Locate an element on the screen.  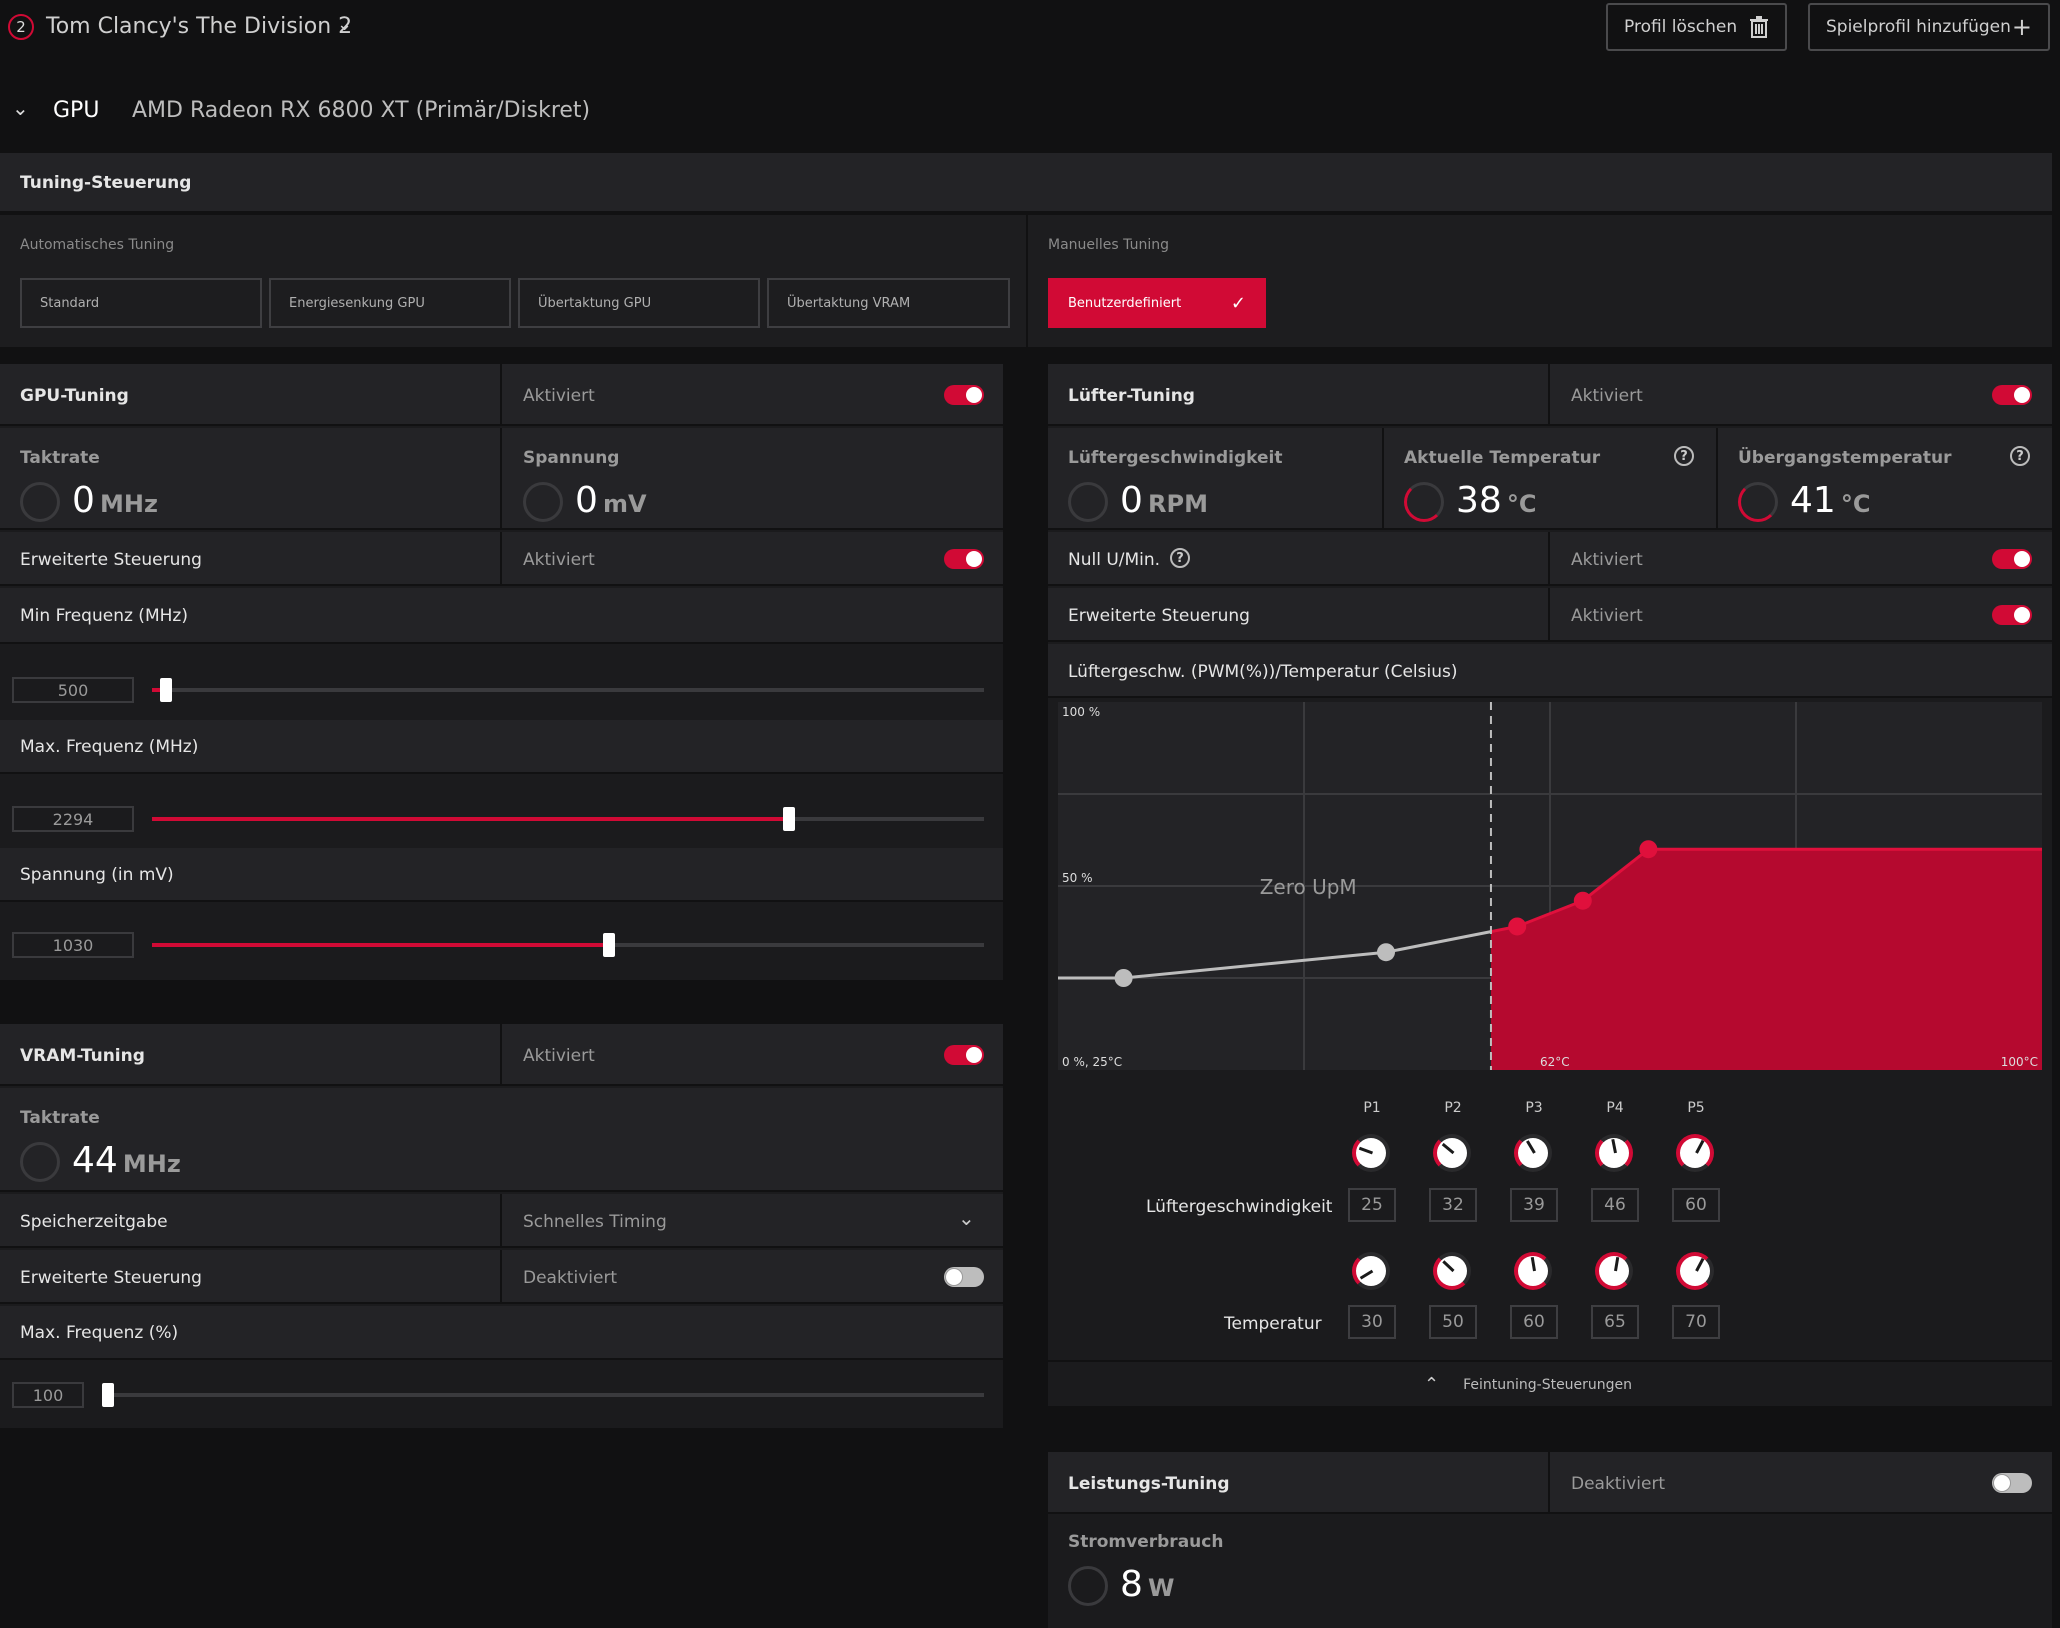
manual-tuning-label: Manuelles Tuning is located at coordinates (1108, 245).